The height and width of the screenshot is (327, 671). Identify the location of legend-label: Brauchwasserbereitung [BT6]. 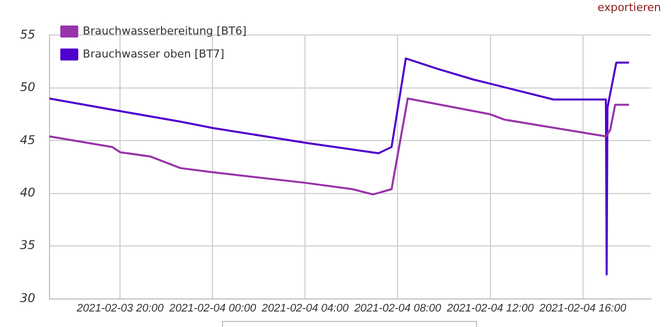
(164, 31).